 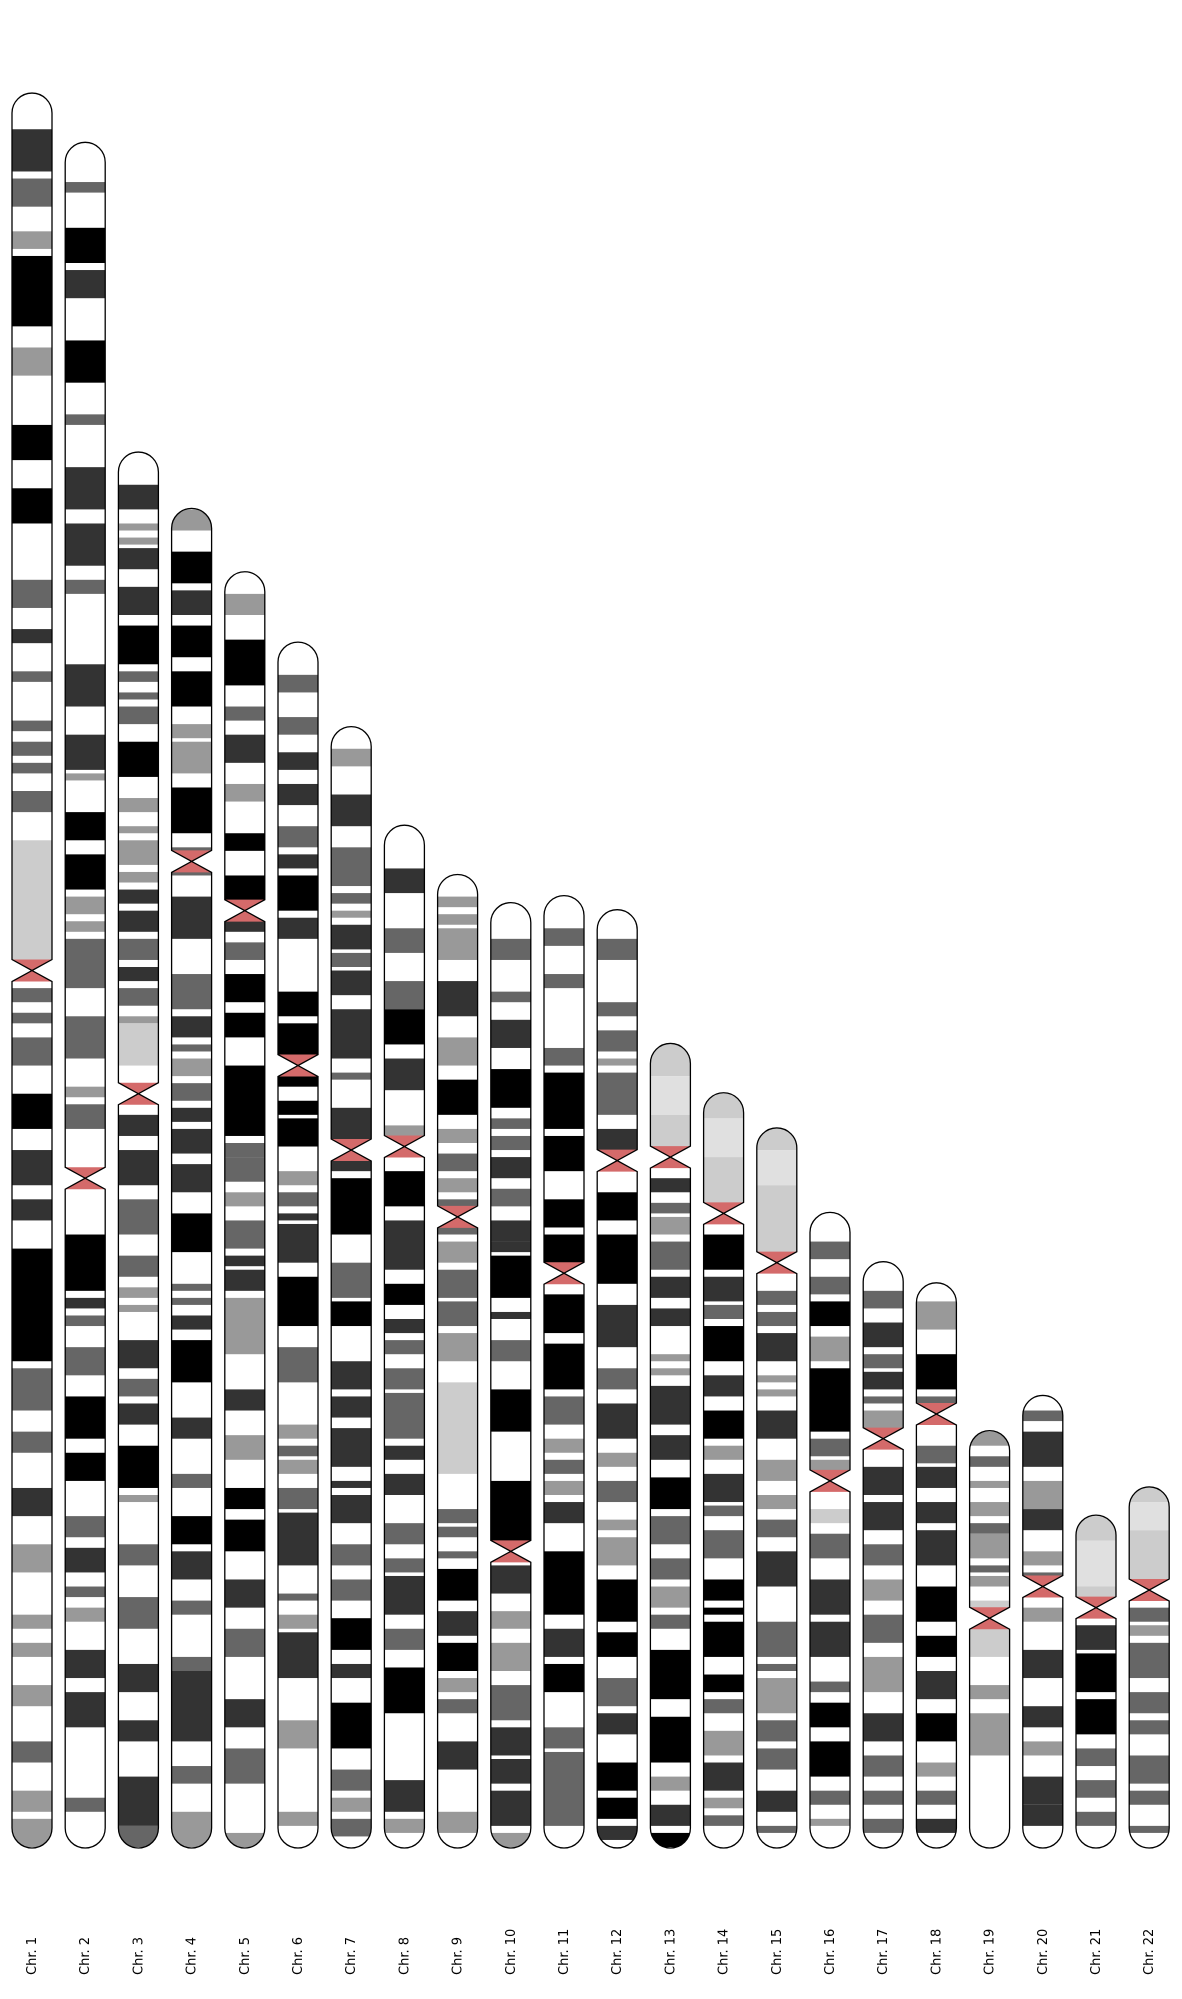 I want to click on chromosome-outline, so click(x=989, y=1639).